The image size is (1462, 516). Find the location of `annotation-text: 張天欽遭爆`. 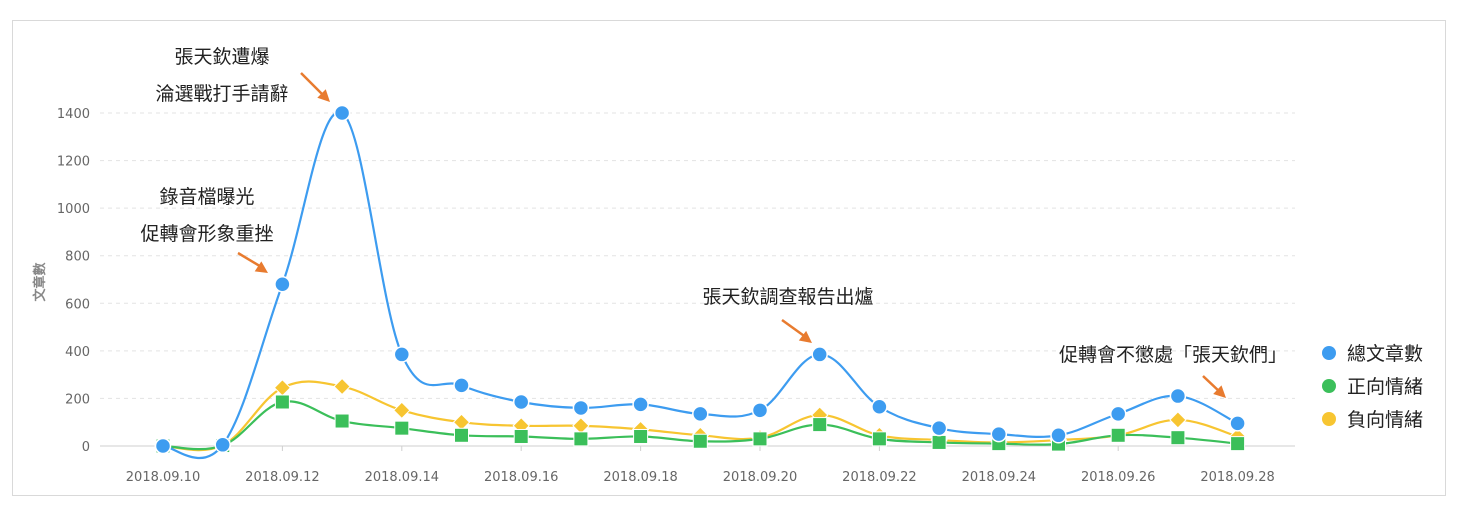

annotation-text: 張天欽遭爆 is located at coordinates (221, 57).